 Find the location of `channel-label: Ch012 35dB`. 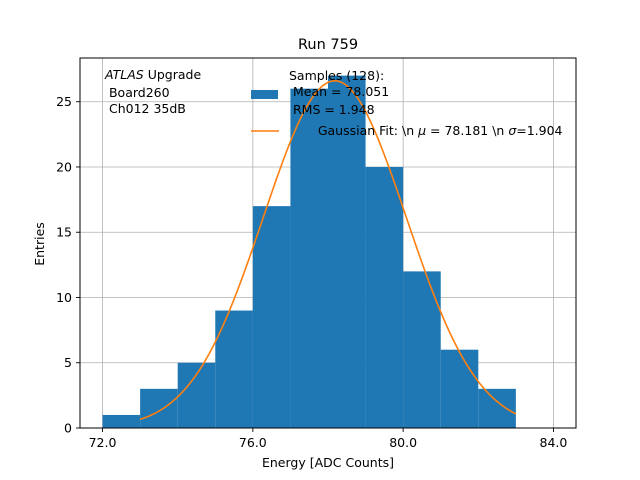

channel-label: Ch012 35dB is located at coordinates (145, 108).